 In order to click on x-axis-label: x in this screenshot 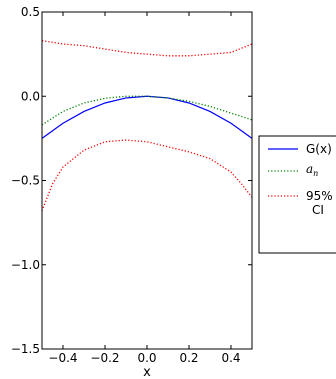, I will do `click(147, 372)`.